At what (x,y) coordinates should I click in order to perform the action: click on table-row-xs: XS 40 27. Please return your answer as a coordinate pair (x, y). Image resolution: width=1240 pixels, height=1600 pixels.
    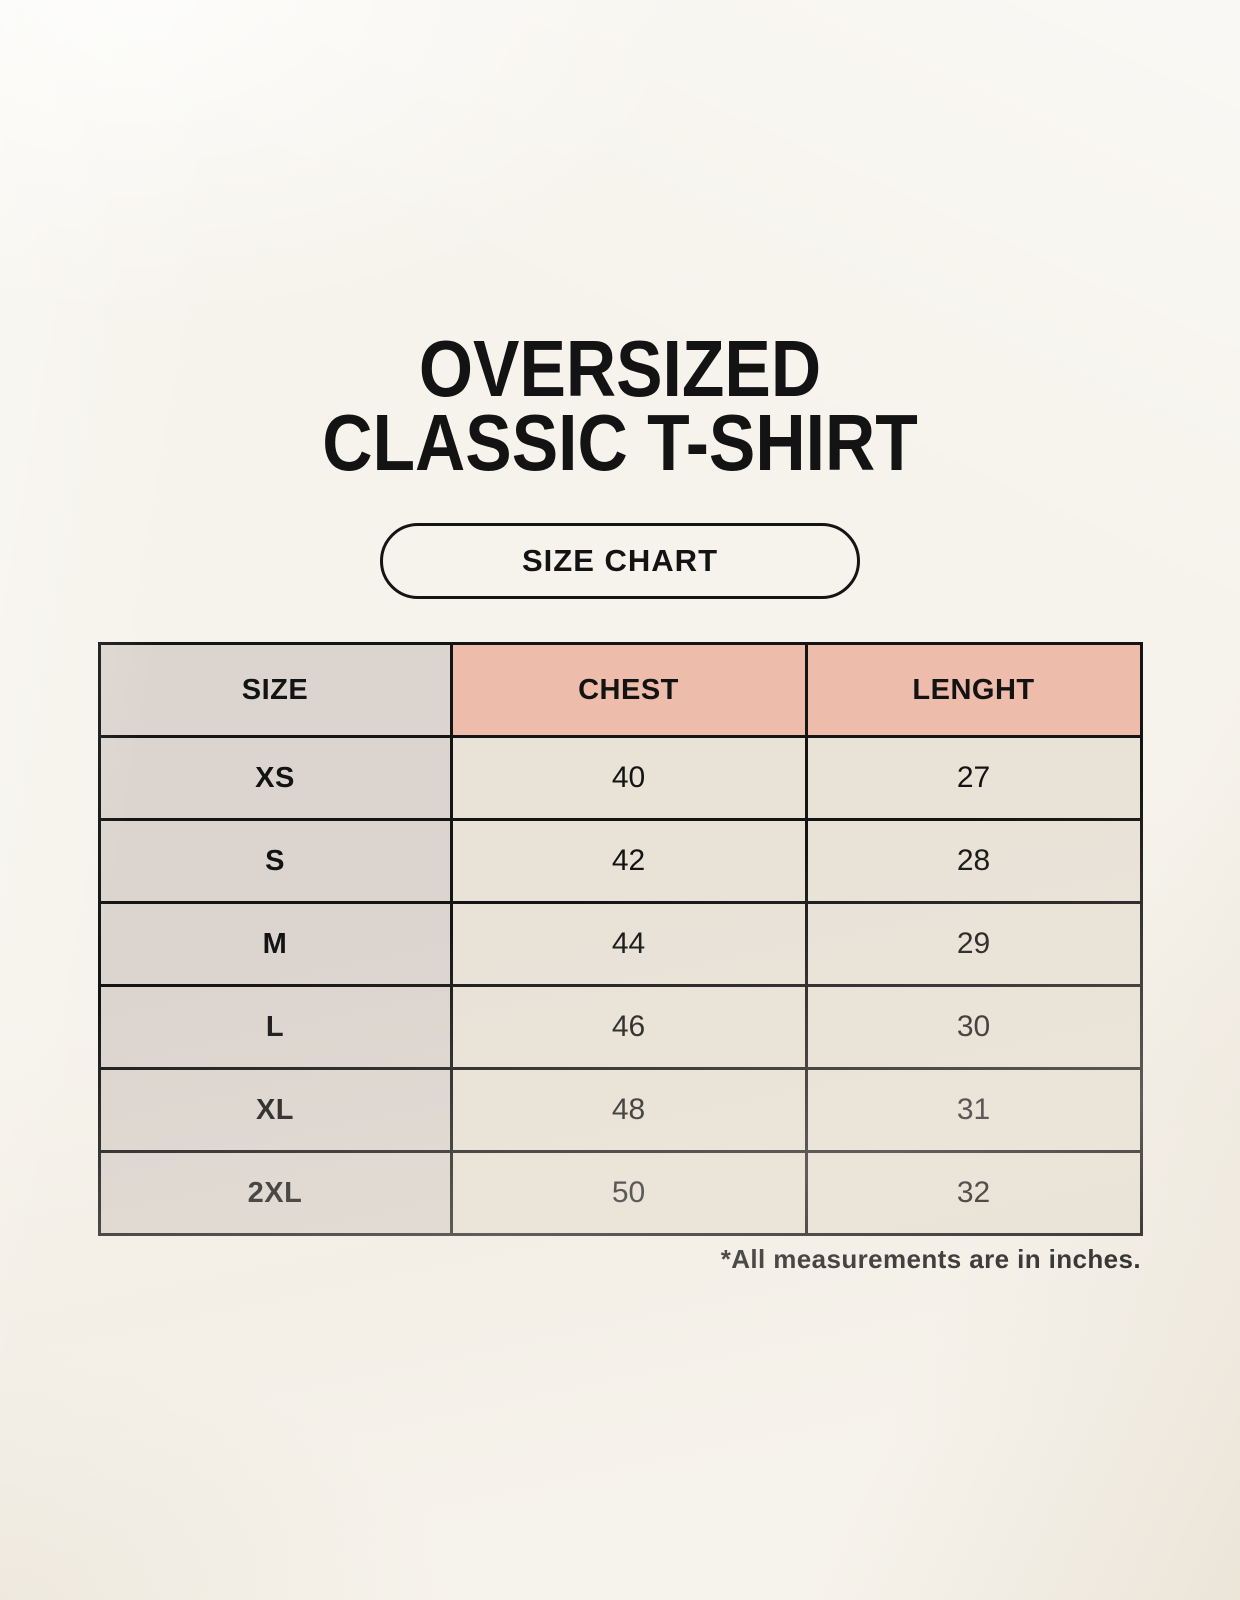
    Looking at the image, I should click on (620, 778).